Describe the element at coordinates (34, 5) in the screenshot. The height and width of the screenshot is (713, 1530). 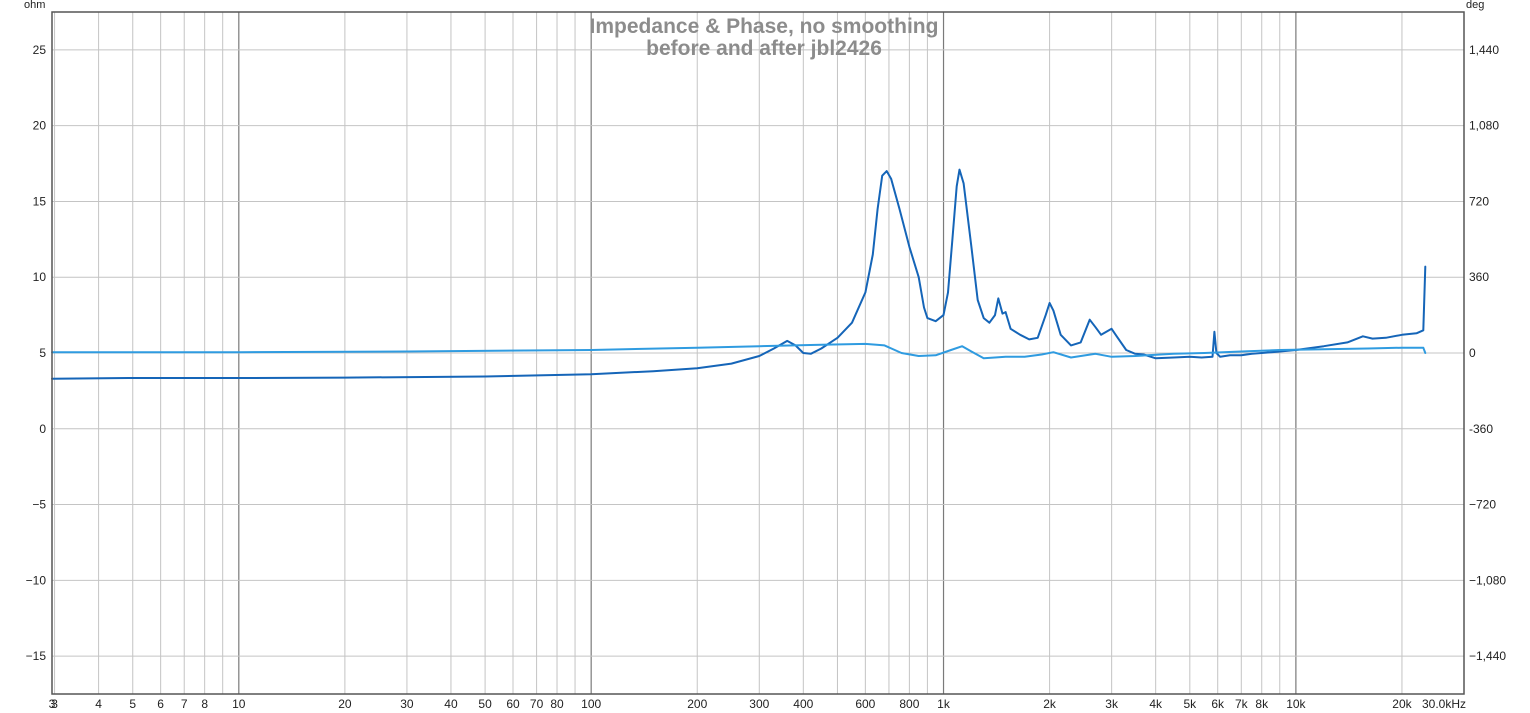
I see `y-axis-unit: ohm` at that location.